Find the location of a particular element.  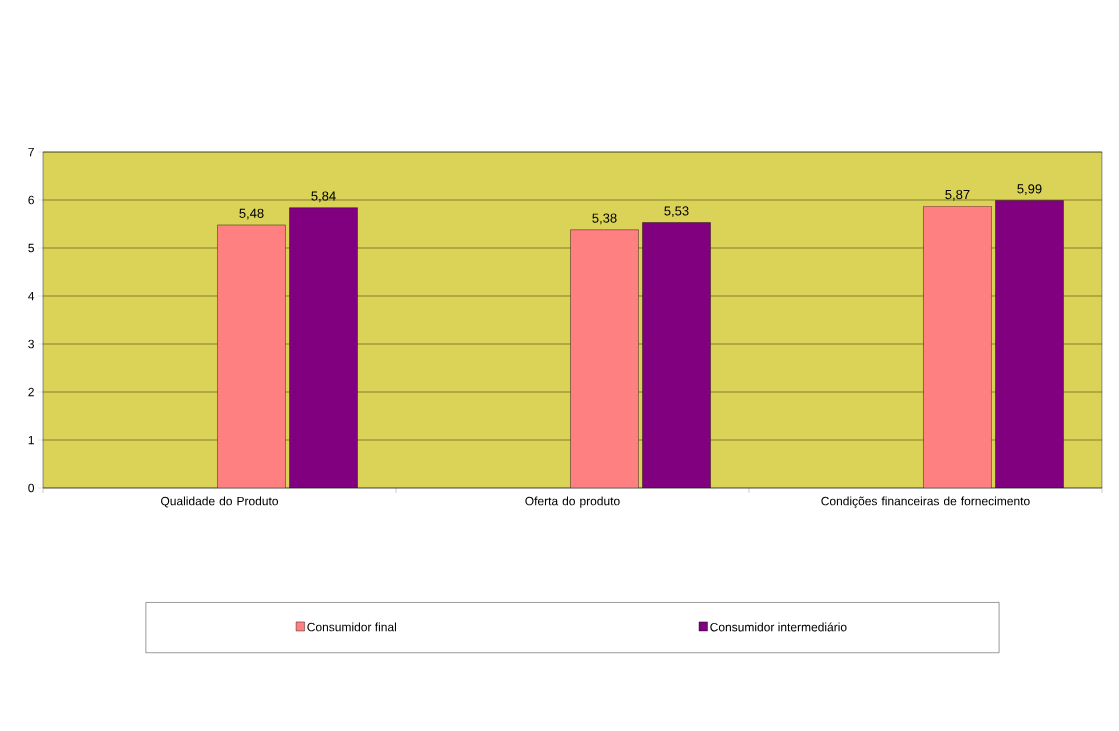

y-tick-label: 5 is located at coordinates (31, 248).